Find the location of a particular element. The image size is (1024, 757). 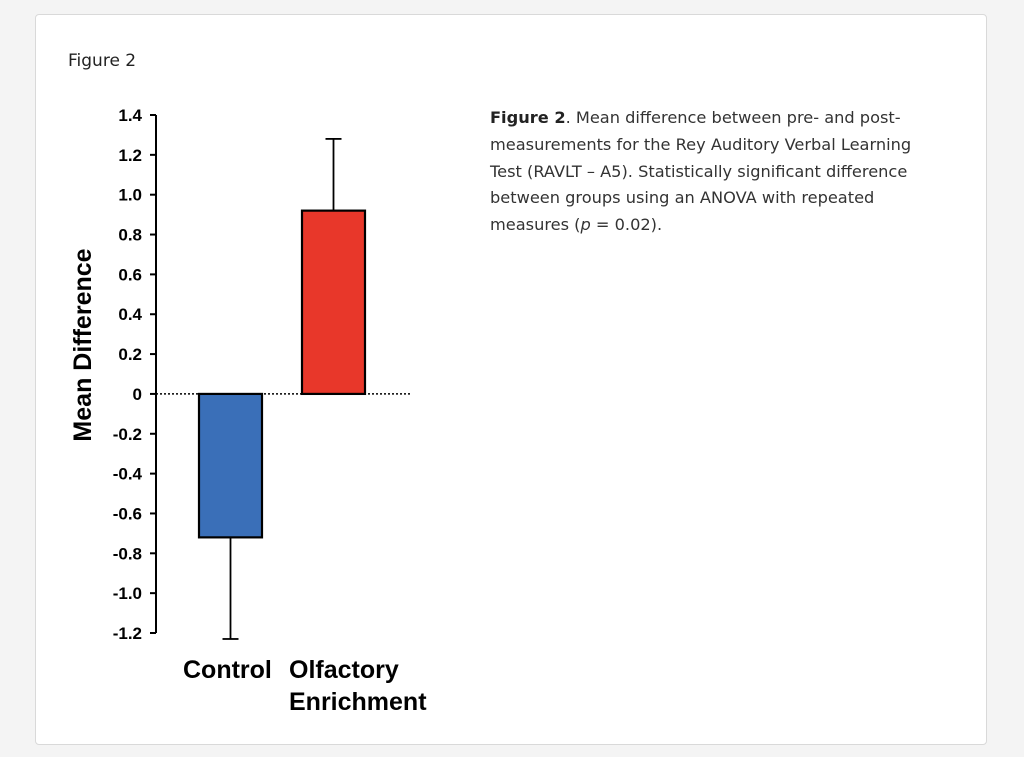

y-tick-label: 1.4 is located at coordinates (130, 115).